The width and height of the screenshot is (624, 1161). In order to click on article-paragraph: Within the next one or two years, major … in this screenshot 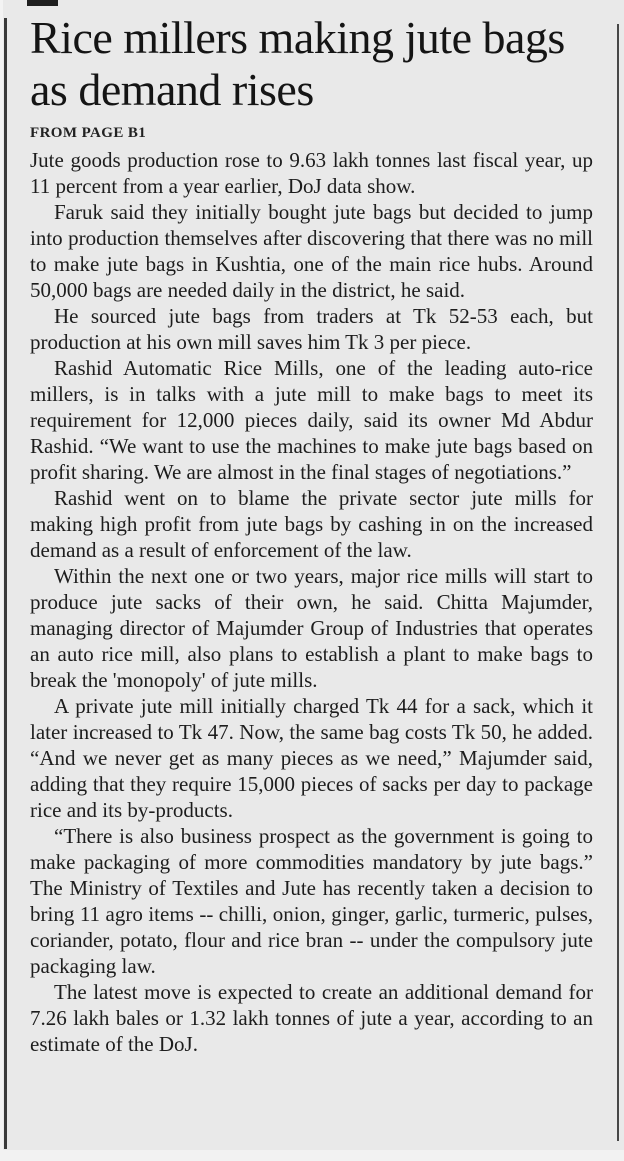, I will do `click(311, 628)`.